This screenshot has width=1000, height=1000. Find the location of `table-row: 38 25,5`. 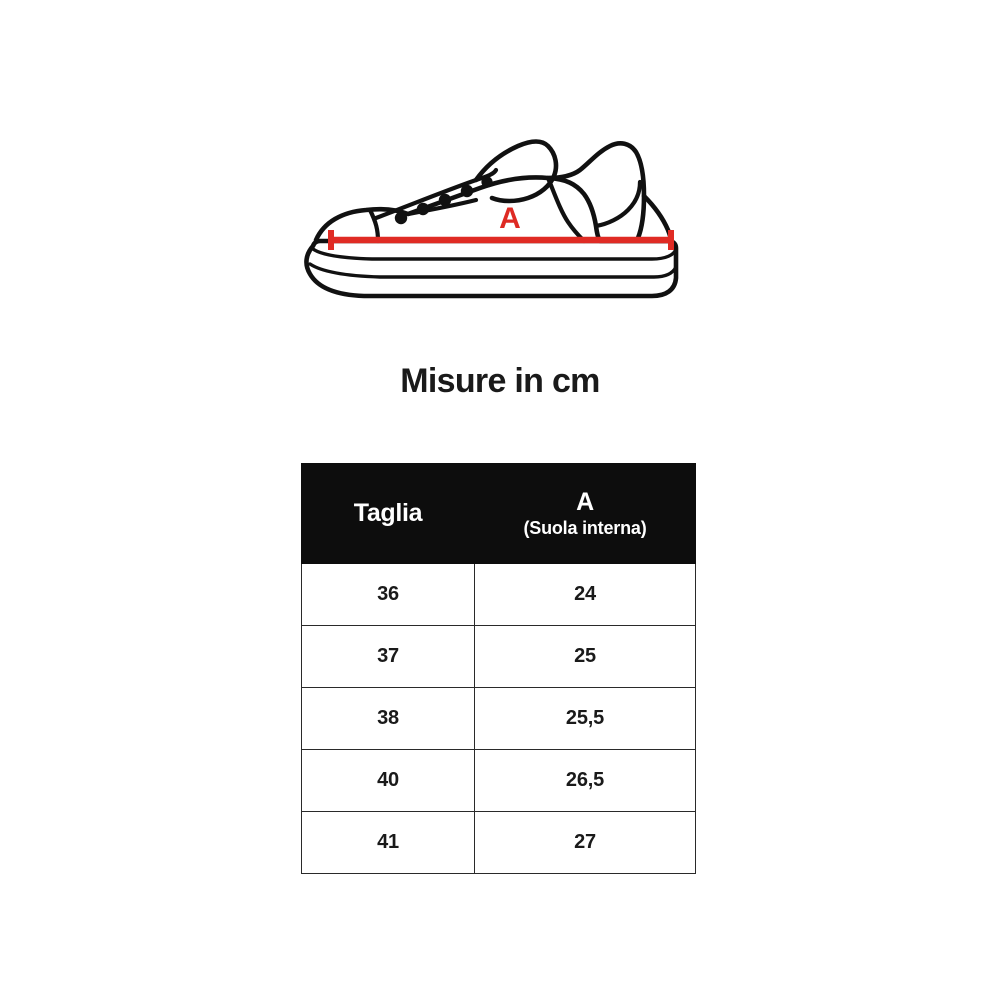

table-row: 38 25,5 is located at coordinates (498, 718).